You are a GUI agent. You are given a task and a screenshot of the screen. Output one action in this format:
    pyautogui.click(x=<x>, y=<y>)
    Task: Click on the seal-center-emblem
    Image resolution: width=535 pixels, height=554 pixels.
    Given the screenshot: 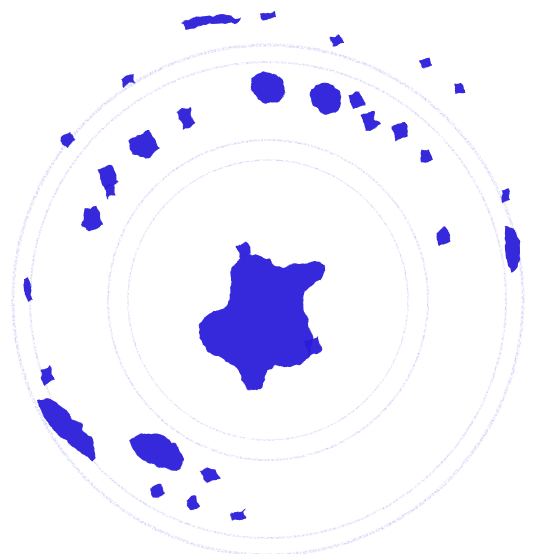 What is the action you would take?
    pyautogui.click(x=262, y=316)
    